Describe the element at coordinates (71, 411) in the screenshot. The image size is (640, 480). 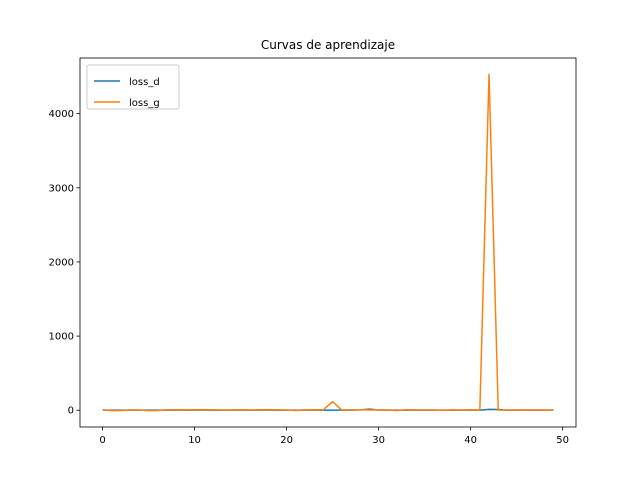
I see `y-tick-label: 0` at that location.